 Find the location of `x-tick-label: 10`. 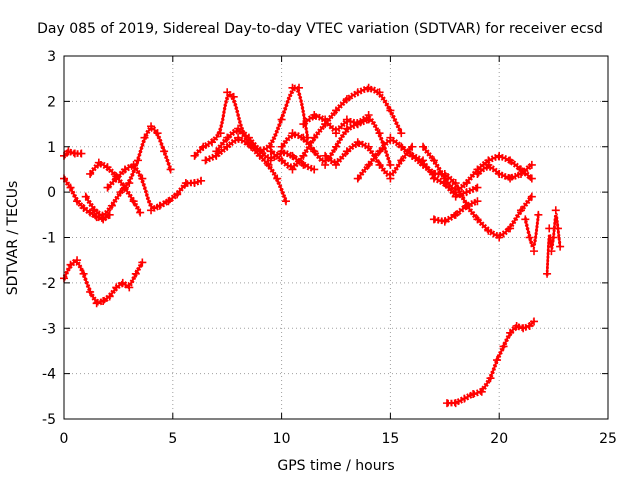

x-tick-label: 10 is located at coordinates (282, 439).